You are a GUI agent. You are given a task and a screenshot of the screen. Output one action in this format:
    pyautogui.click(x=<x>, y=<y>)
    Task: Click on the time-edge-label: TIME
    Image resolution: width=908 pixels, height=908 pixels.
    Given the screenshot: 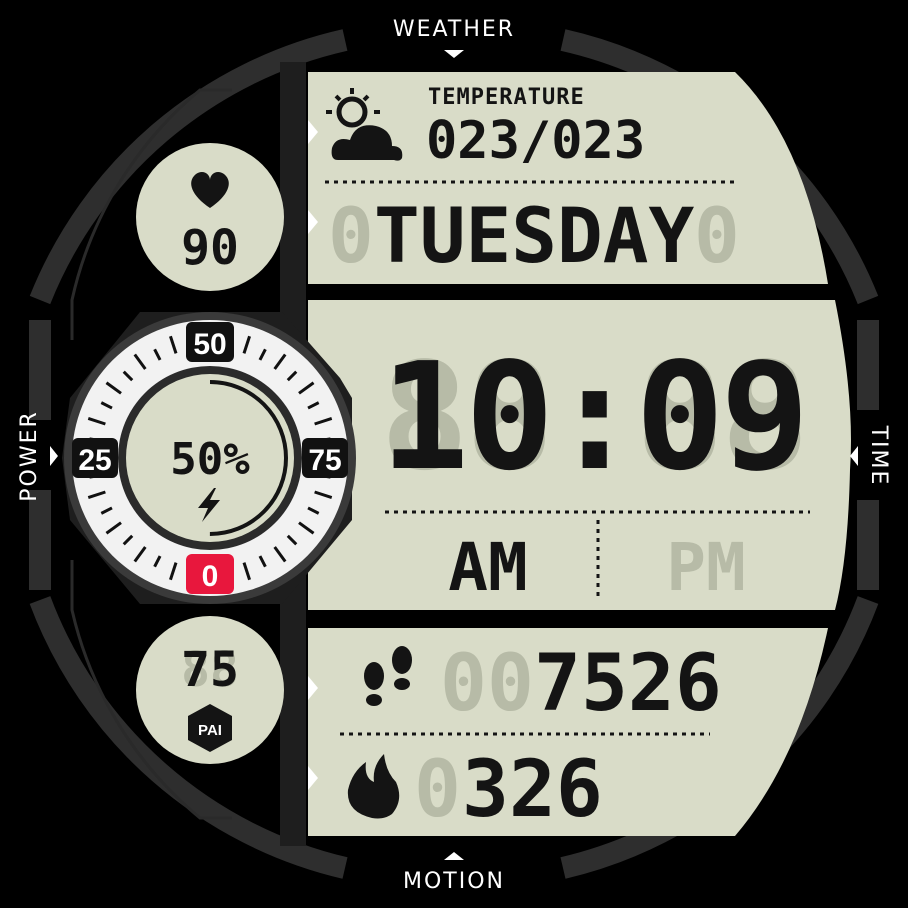 What is the action you would take?
    pyautogui.click(x=878, y=456)
    